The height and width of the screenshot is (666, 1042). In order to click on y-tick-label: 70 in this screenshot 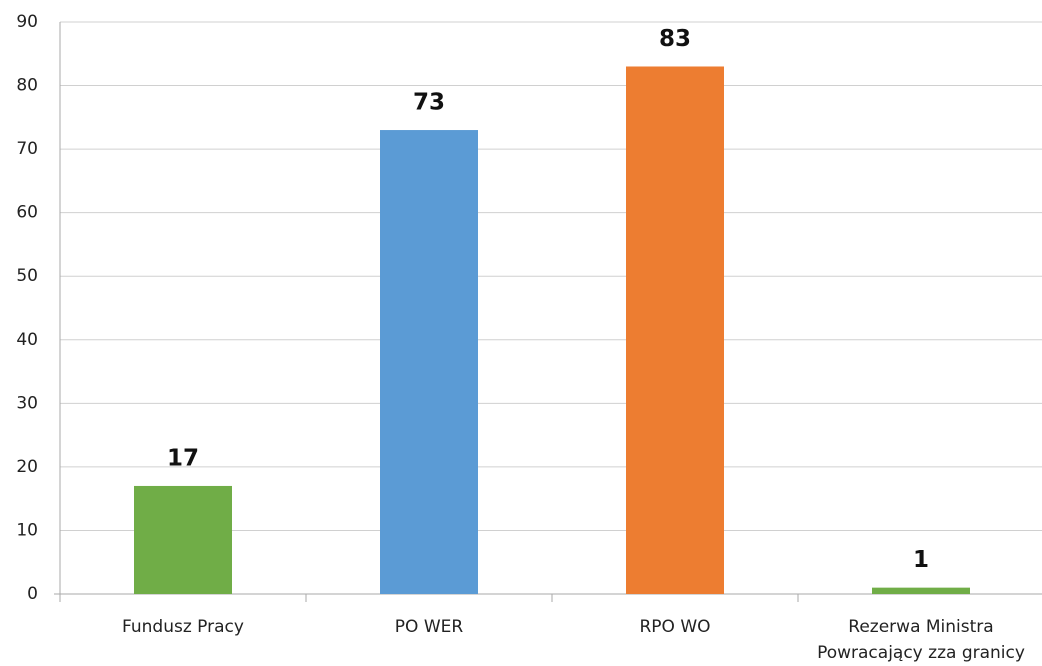, I will do `click(27, 149)`.